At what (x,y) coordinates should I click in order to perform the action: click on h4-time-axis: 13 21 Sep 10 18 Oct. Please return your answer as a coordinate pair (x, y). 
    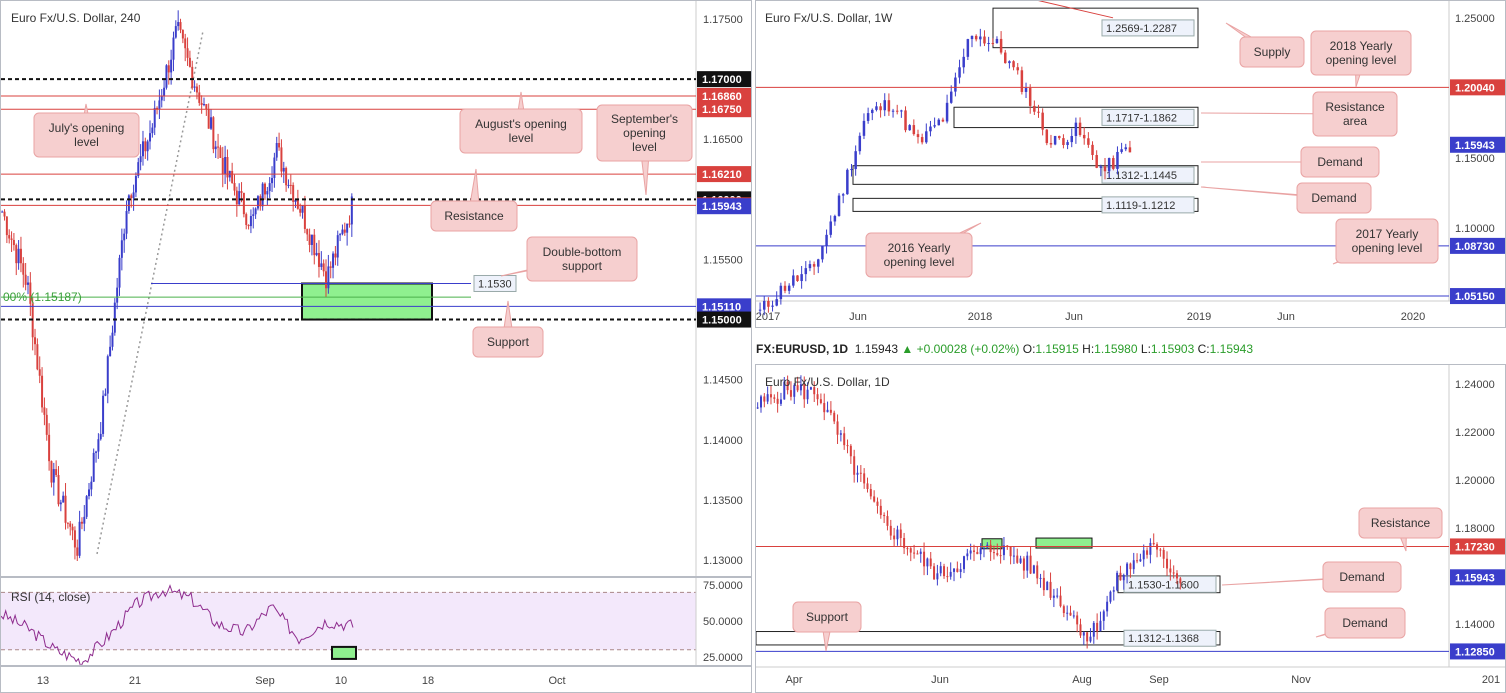
    Looking at the image, I should click on (376, 679).